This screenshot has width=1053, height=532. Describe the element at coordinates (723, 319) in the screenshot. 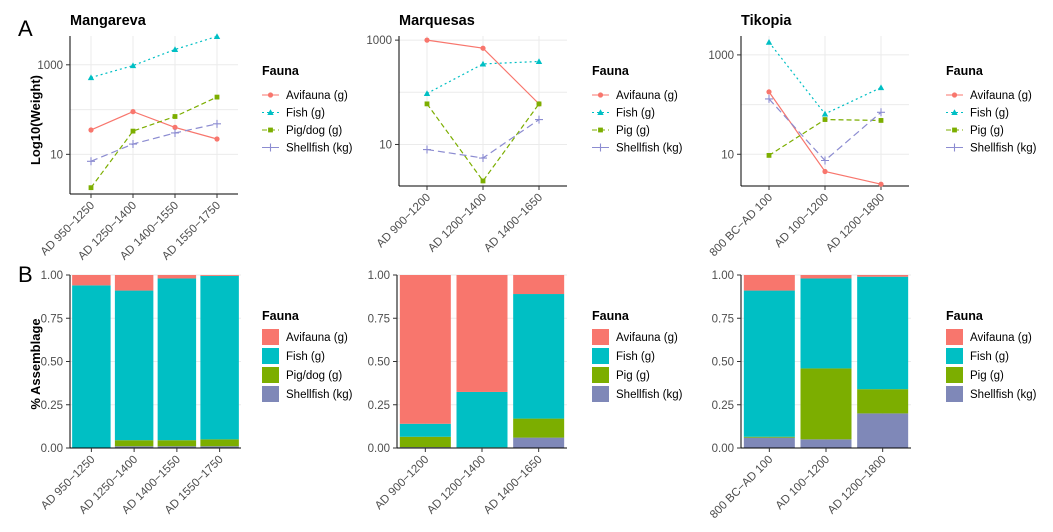

I see `y-tick-label: 0.75` at that location.